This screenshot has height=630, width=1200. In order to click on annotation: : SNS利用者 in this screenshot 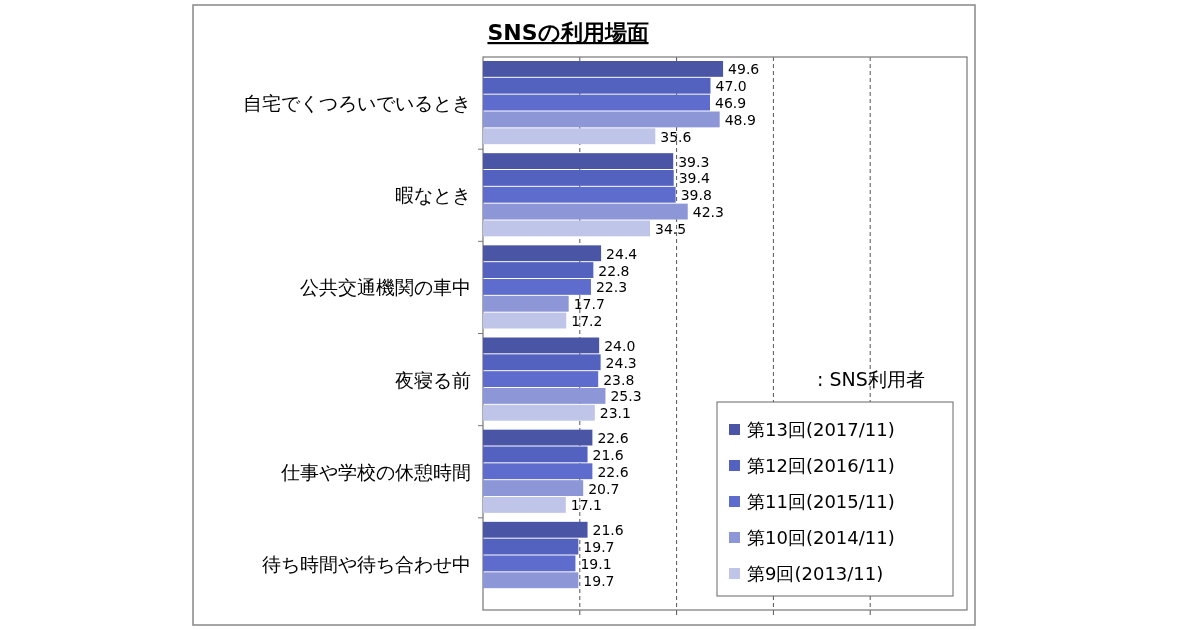, I will do `click(871, 379)`.